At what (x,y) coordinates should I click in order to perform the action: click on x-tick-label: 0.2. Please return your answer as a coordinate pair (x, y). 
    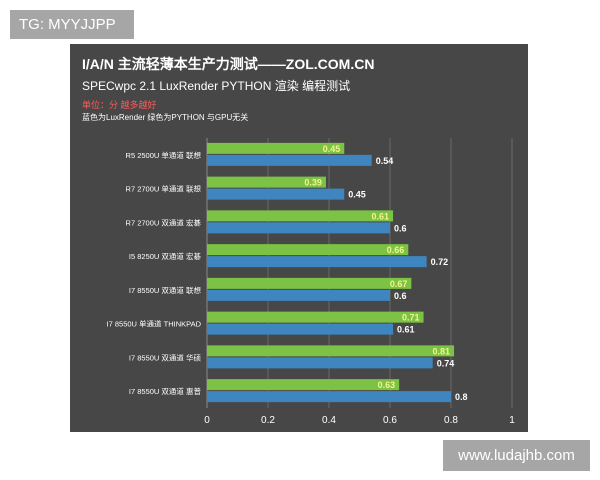
    Looking at the image, I should click on (268, 420).